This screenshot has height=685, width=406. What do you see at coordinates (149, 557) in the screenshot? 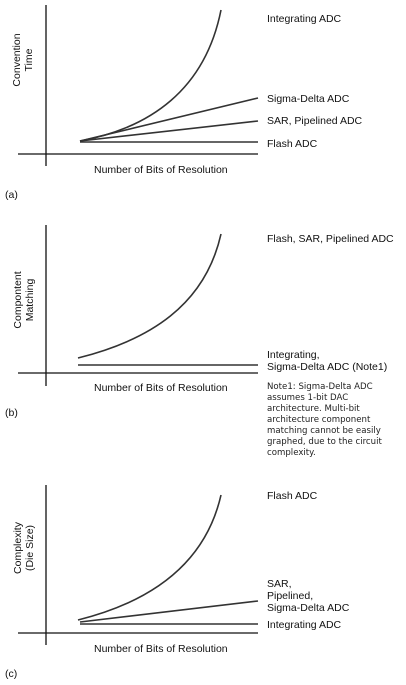
I see `panel-c-series-flash-curve` at bounding box center [149, 557].